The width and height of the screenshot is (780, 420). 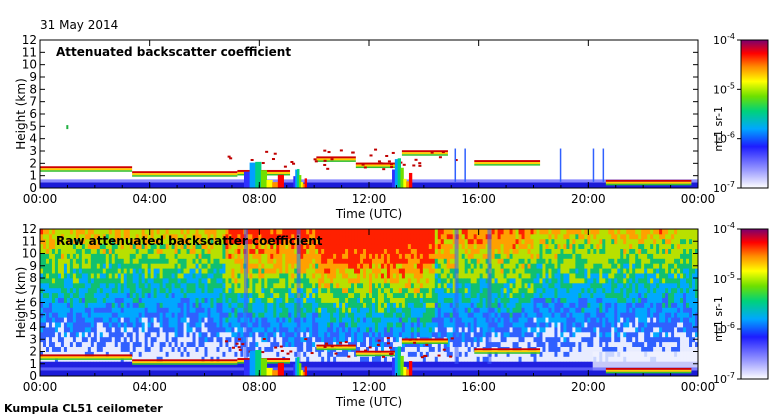 What do you see at coordinates (40, 199) in the screenshot?
I see `x-tick-label: 00:00` at bounding box center [40, 199].